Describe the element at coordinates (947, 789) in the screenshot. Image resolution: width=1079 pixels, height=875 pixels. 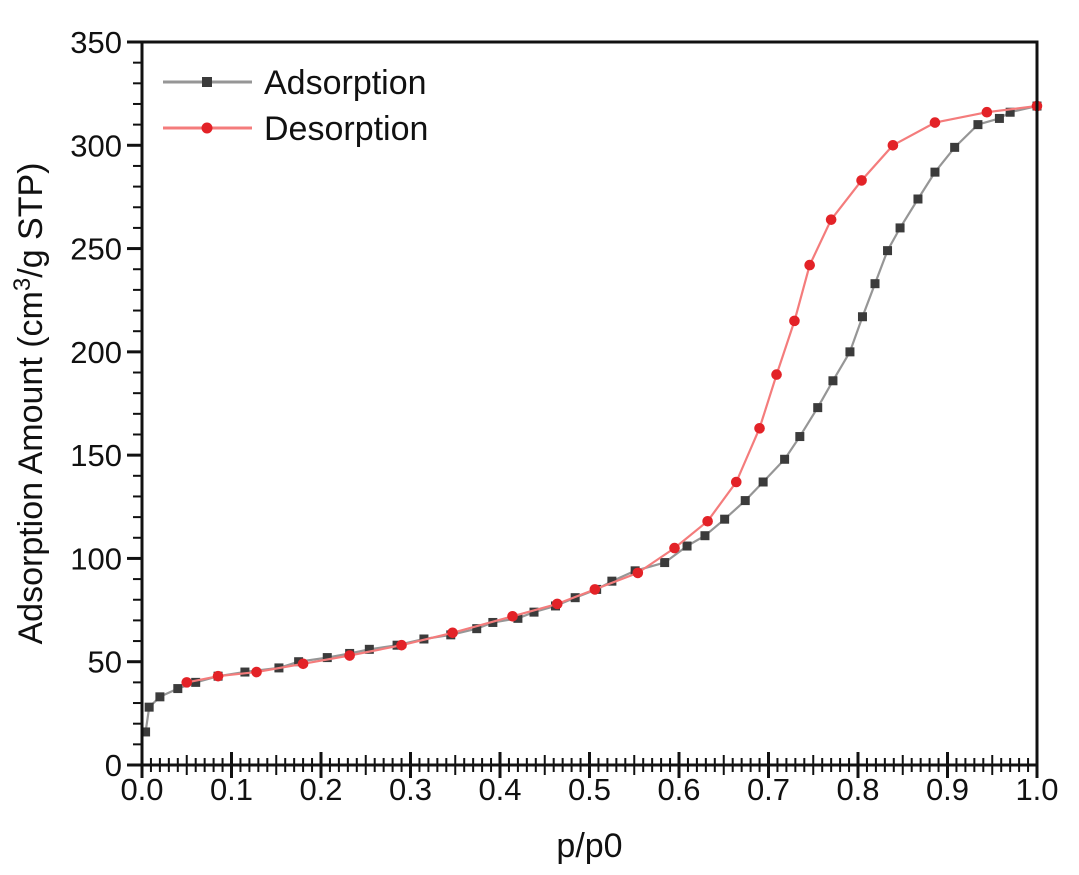
I see `x-tick-label: 0.9` at that location.